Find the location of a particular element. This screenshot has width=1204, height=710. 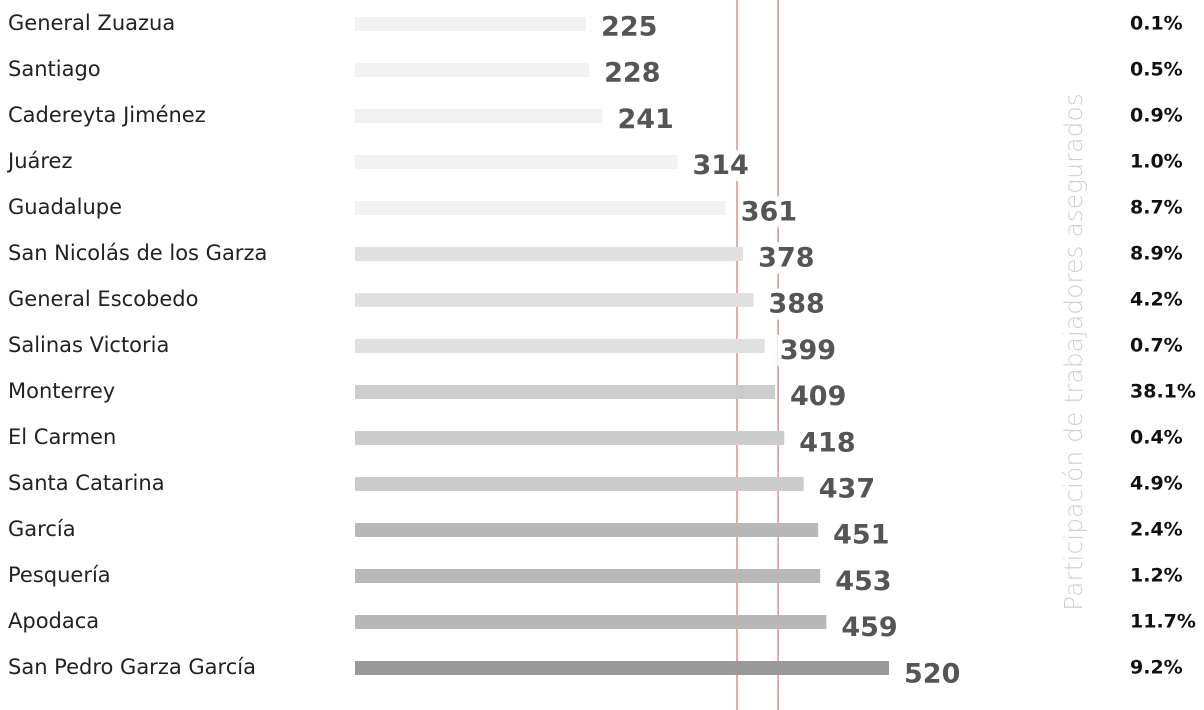

value-label: 399 is located at coordinates (808, 350).